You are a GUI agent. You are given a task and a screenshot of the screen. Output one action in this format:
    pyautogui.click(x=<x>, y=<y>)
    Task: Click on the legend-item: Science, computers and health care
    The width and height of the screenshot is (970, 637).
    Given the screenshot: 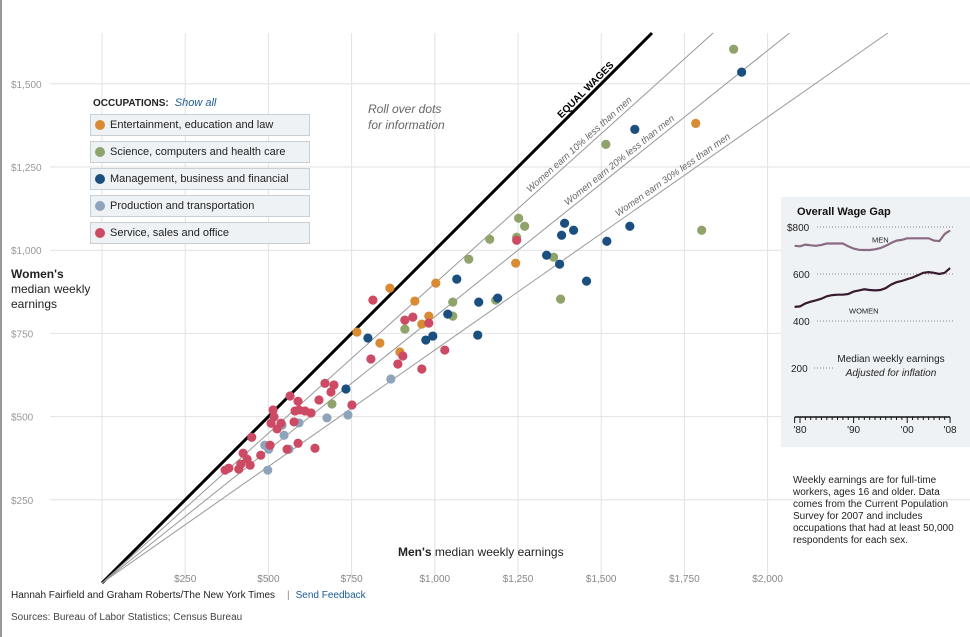 What is the action you would take?
    pyautogui.click(x=200, y=152)
    